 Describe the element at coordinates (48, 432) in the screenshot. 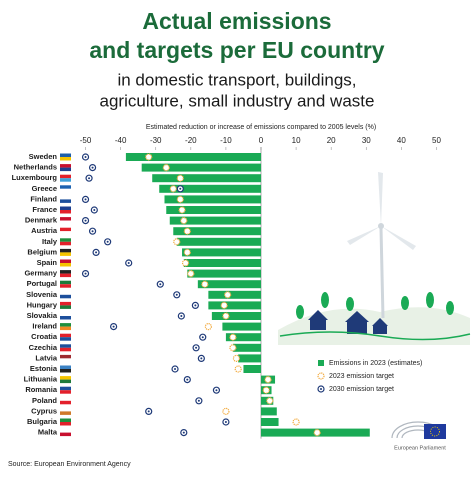

I see `y-tick-label: Malta` at that location.